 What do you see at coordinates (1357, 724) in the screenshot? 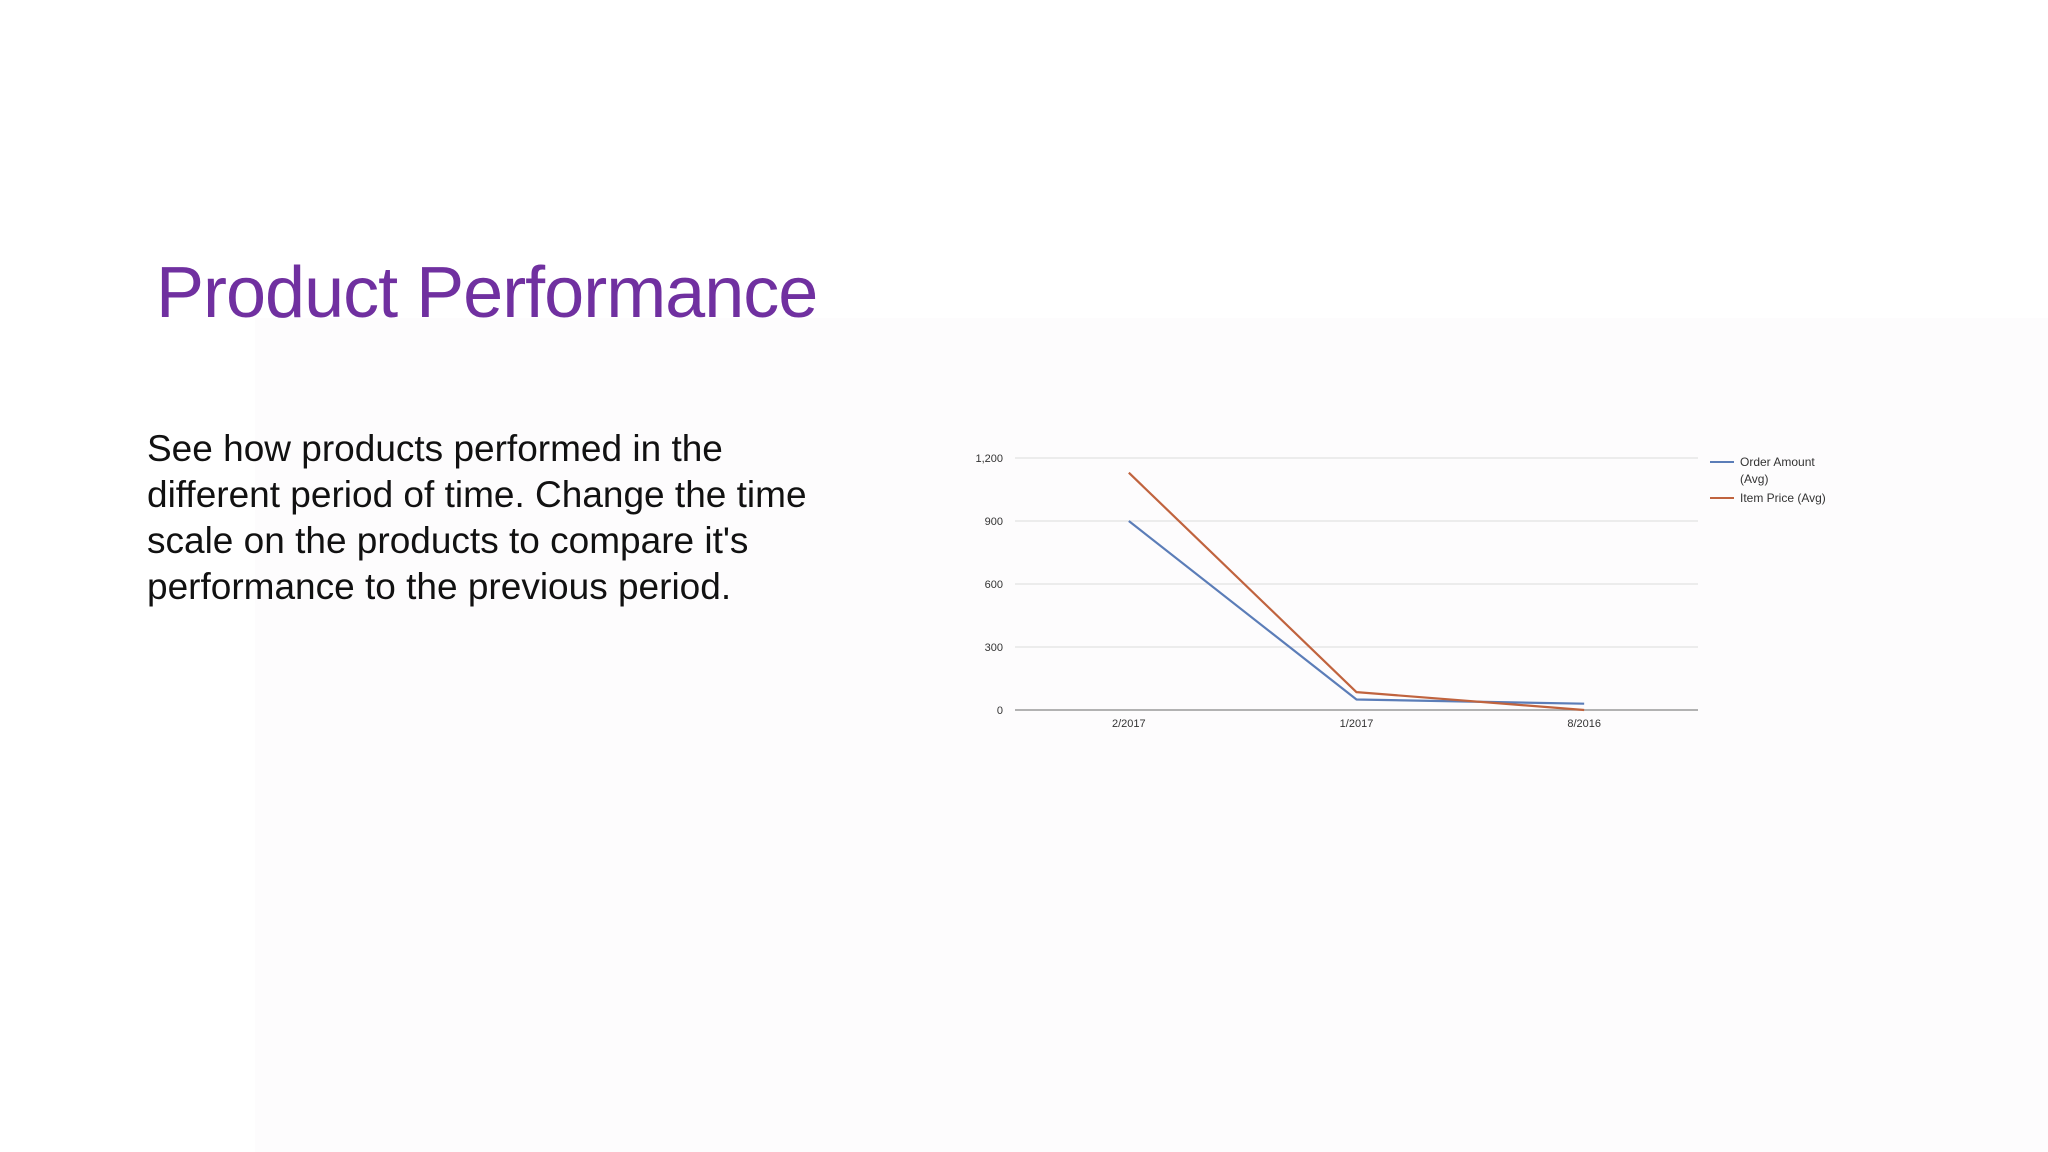
I see `x-tick-label: 1/2017` at bounding box center [1357, 724].